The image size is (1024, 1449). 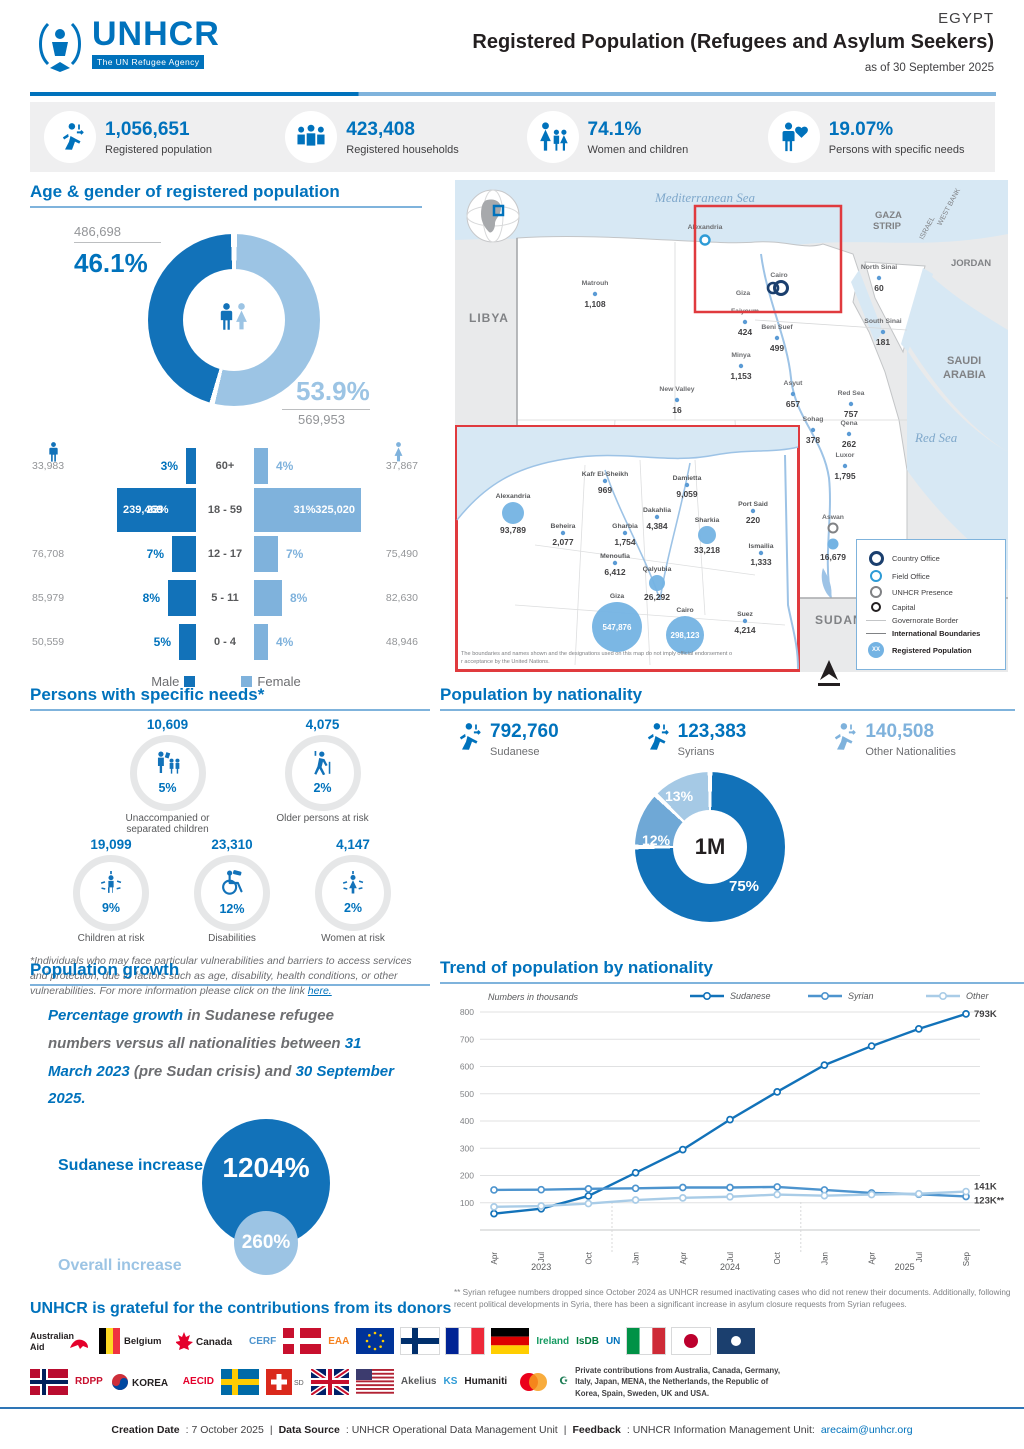 I want to click on nationality-value: 140,508, so click(x=900, y=731).